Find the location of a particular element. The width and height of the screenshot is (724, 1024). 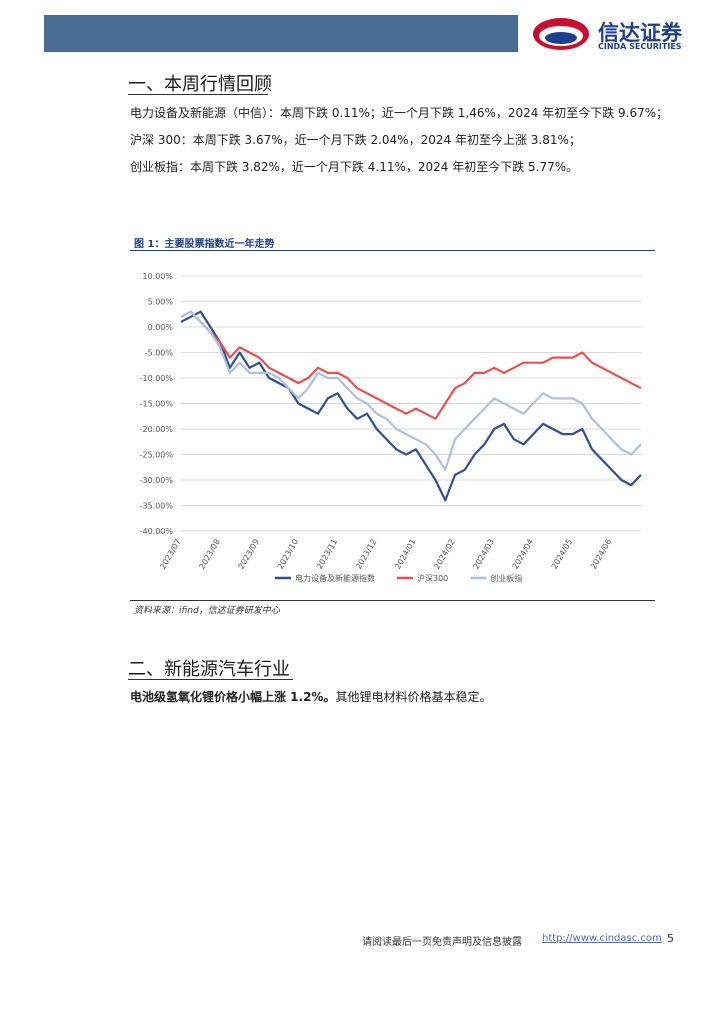

logo-cn: 信达证券 is located at coordinates (640, 33).